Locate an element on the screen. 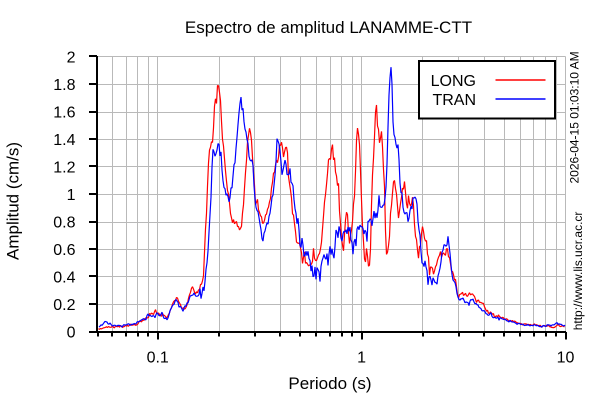 The image size is (600, 405). svg-text: 1.6 is located at coordinates (64, 113).